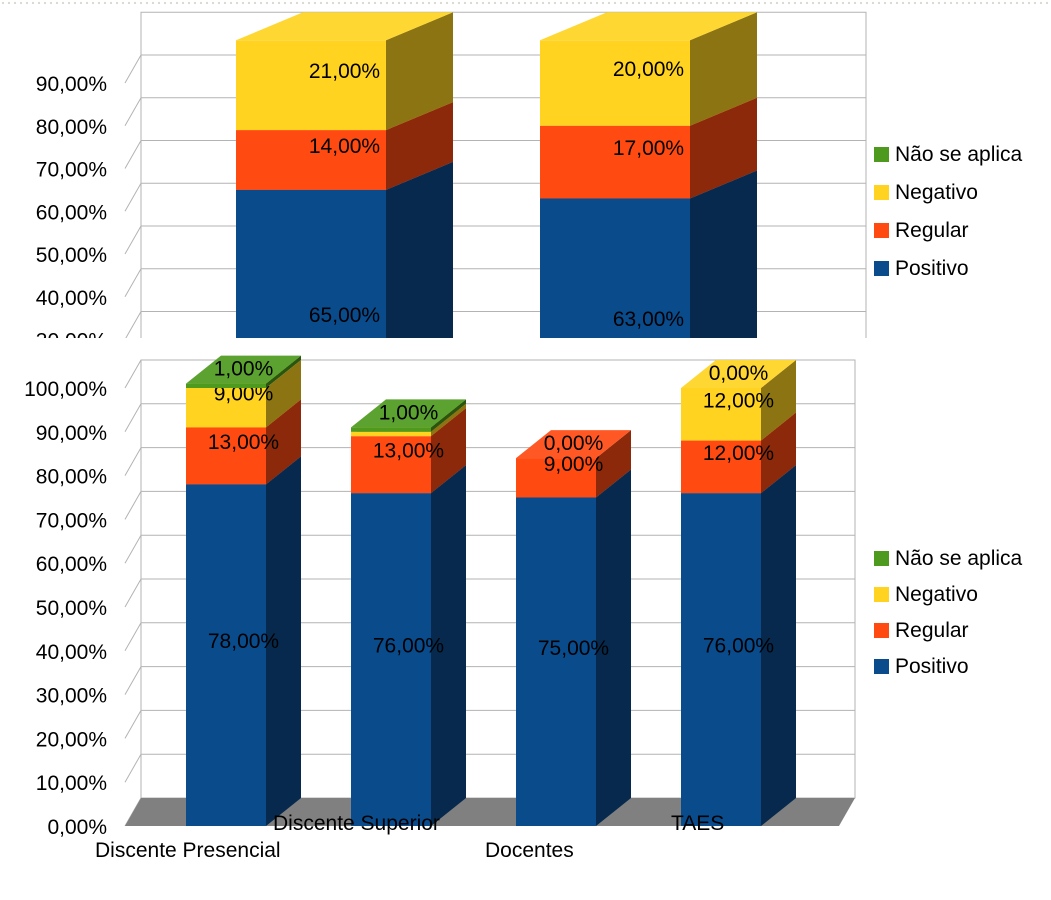 The width and height of the screenshot is (1051, 900). I want to click on top-data-label-negativo-2: 20,00%, so click(648, 69).